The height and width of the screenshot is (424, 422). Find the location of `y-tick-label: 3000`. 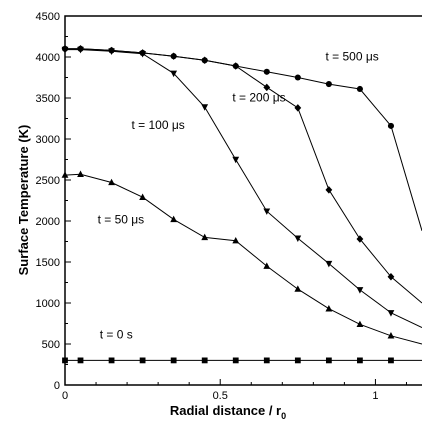

y-tick-label: 3000 is located at coordinates (48, 140).